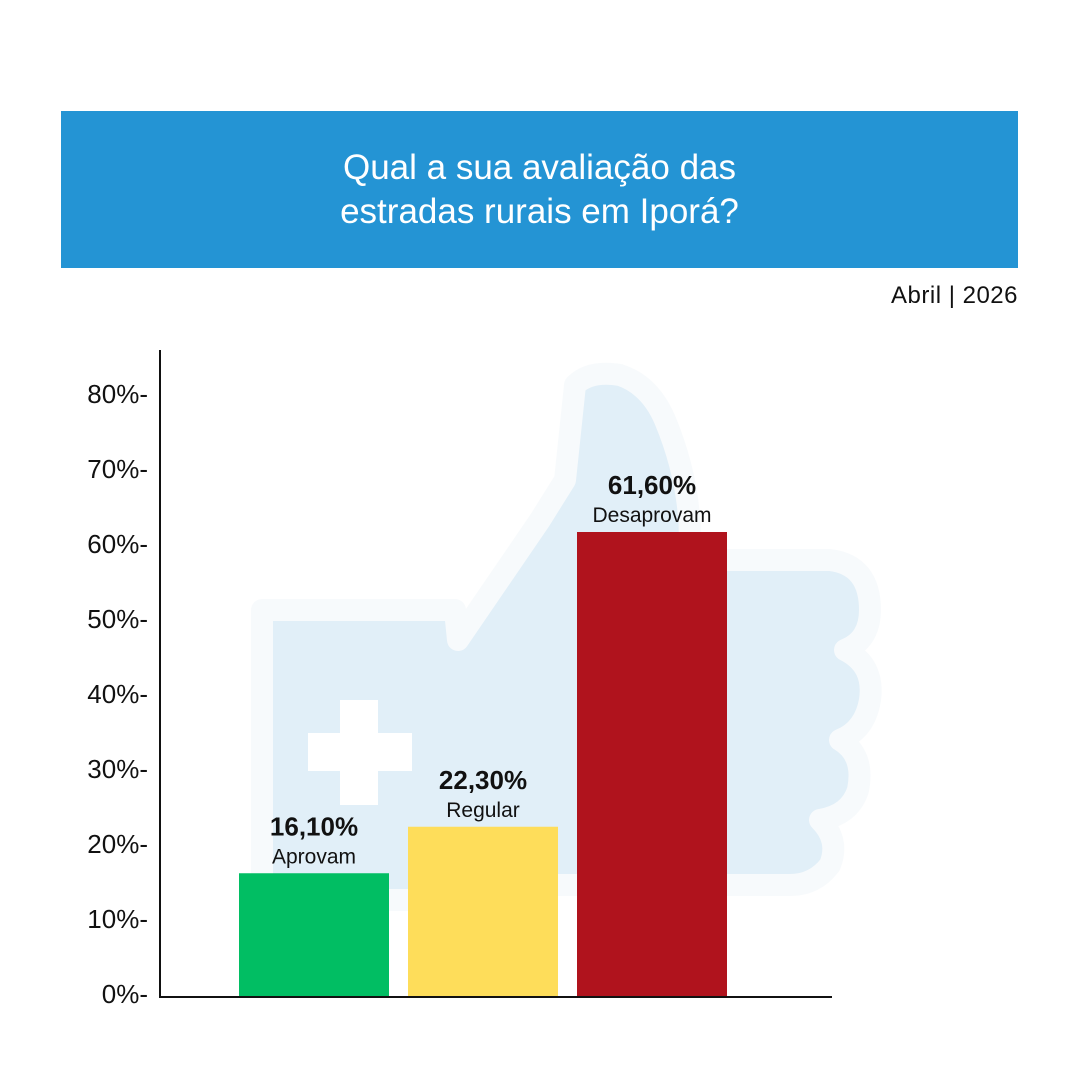 This screenshot has width=1080, height=1080. What do you see at coordinates (539, 211) in the screenshot?
I see `chart-title-line-2: estradas rurais em Iporá?` at bounding box center [539, 211].